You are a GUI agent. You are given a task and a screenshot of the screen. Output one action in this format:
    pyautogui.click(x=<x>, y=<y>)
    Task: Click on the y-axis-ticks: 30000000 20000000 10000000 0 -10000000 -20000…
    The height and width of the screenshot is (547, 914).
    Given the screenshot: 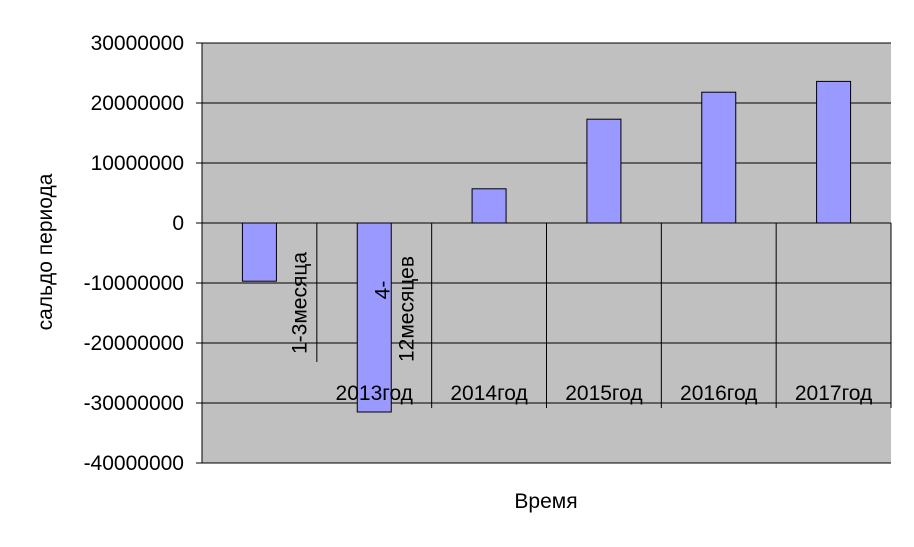 What is the action you would take?
    pyautogui.click(x=143, y=253)
    